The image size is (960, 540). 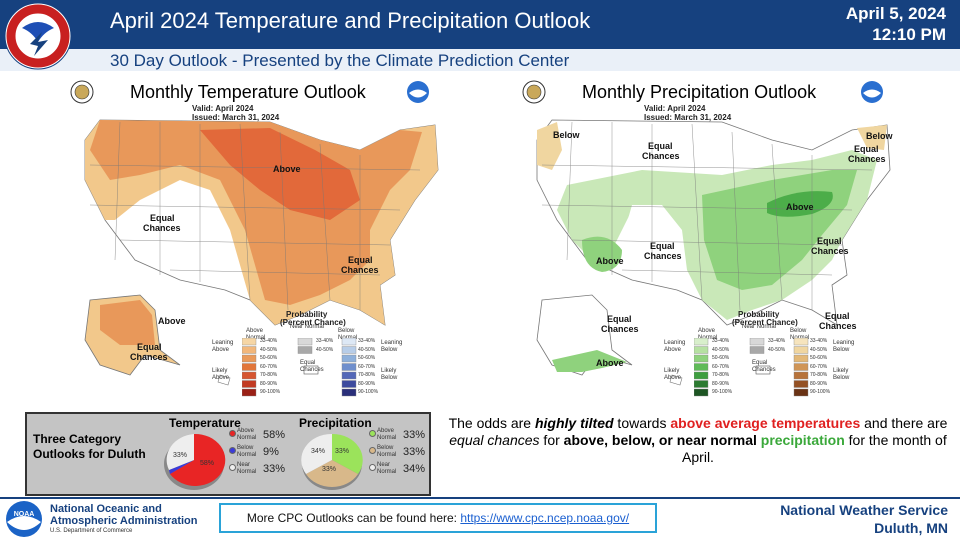 I want to click on precip-label-ec-ne-1: Equal, so click(x=866, y=149).